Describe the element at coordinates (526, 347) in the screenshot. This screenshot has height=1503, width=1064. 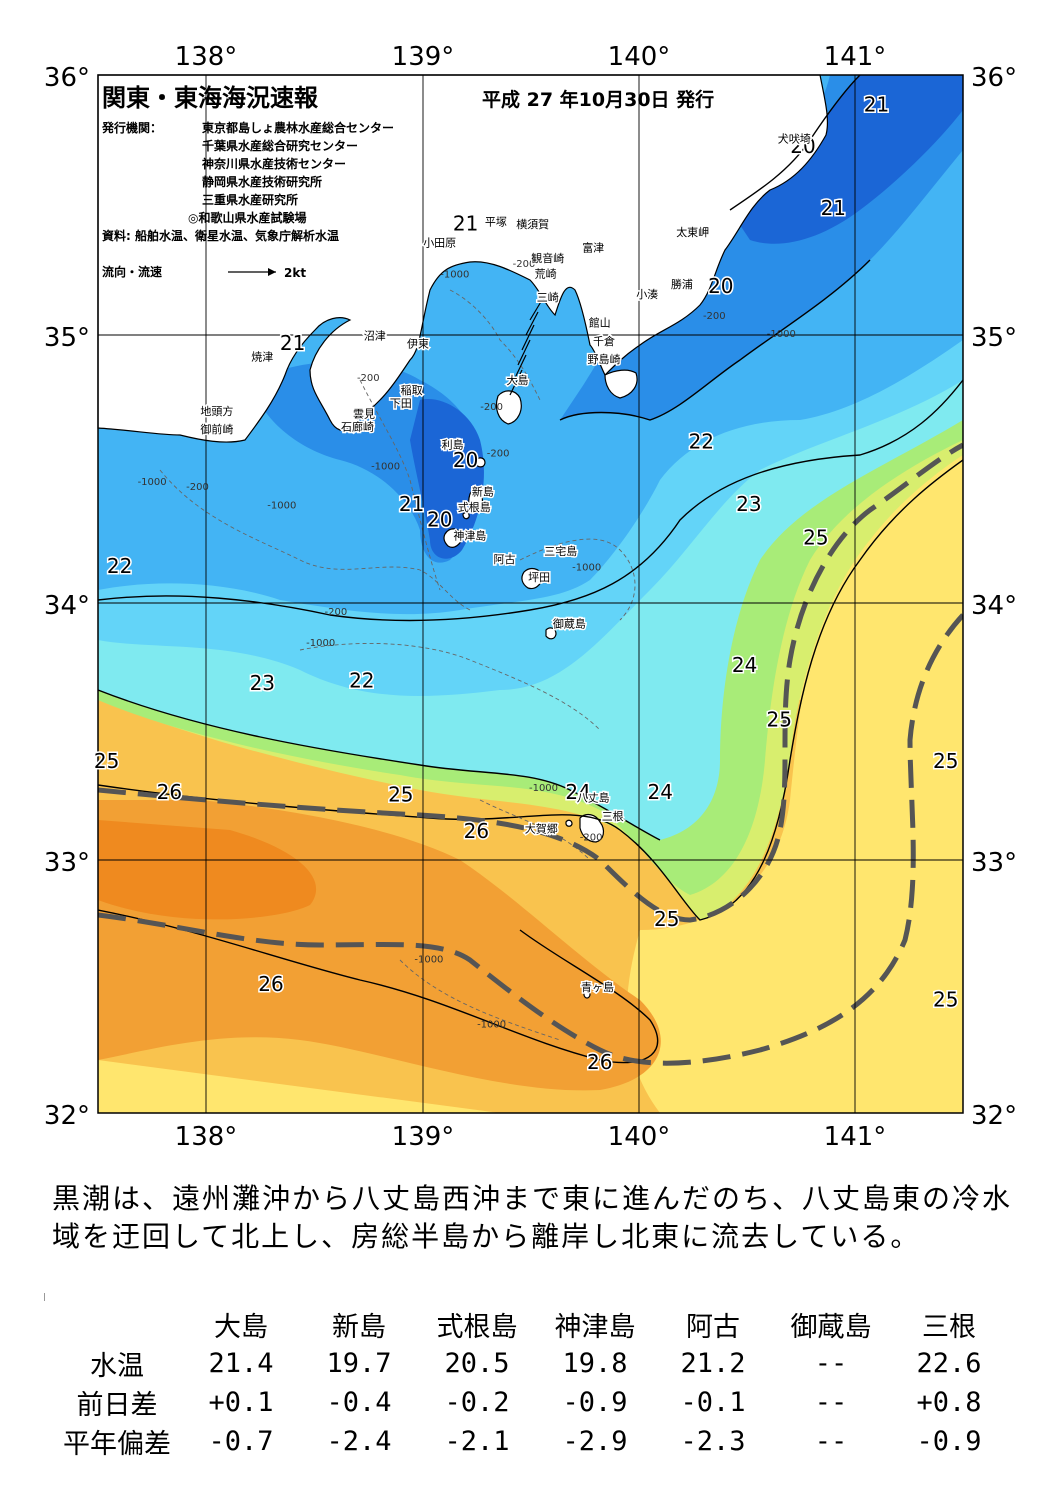
I see `current-vectors` at that location.